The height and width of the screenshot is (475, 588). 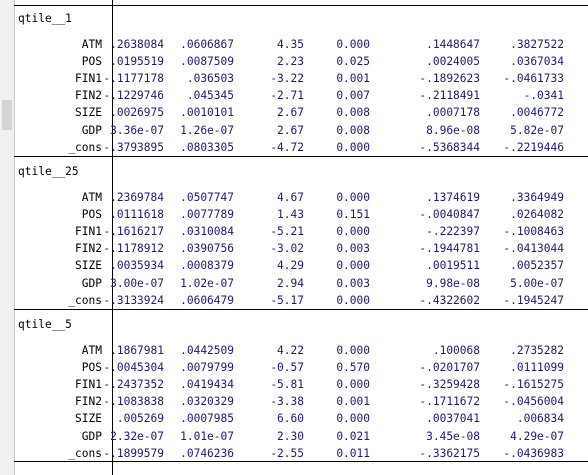 What do you see at coordinates (137, 350) in the screenshot?
I see `cell-coef: .1867981` at bounding box center [137, 350].